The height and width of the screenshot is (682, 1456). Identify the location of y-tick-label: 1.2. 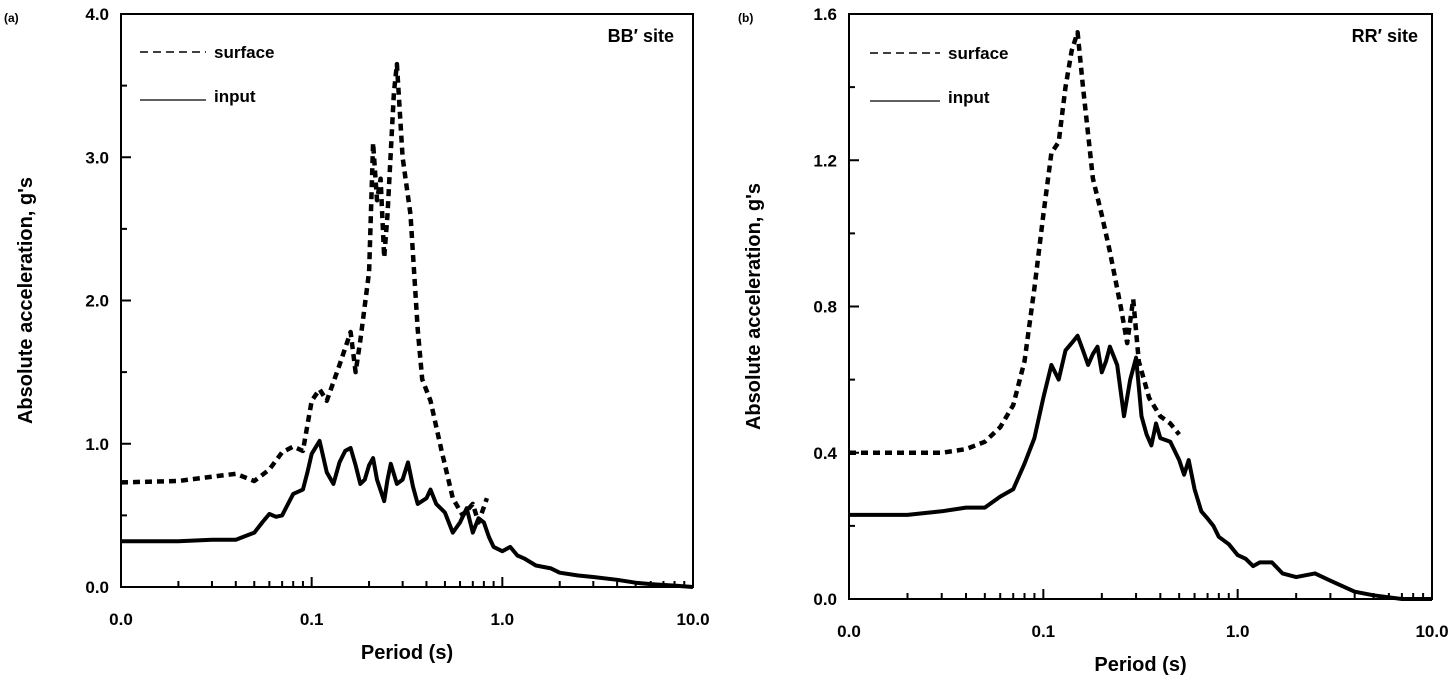
(825, 160).